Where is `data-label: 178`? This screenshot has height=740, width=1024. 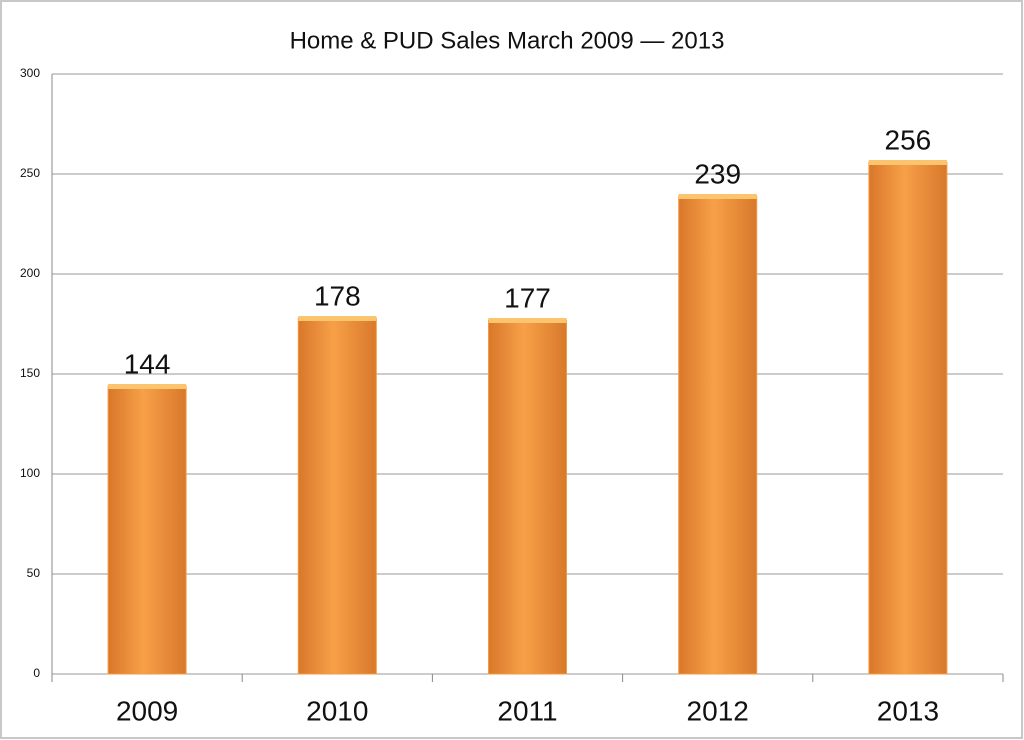
data-label: 178 is located at coordinates (337, 295).